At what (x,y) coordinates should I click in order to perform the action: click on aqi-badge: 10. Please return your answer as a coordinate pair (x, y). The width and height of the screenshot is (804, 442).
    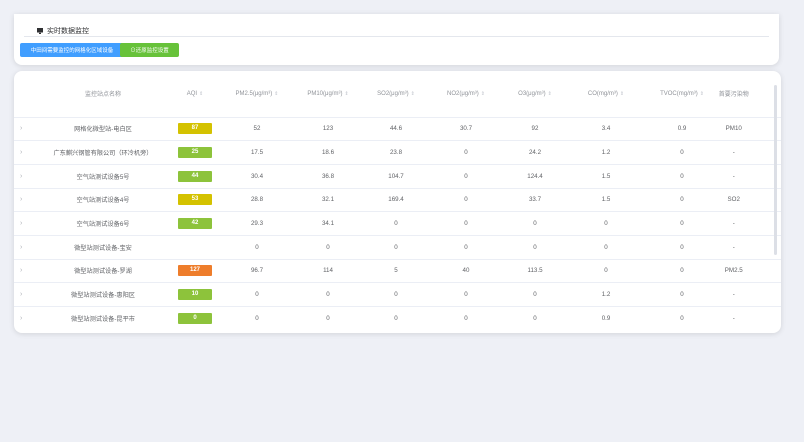
    Looking at the image, I should click on (195, 295).